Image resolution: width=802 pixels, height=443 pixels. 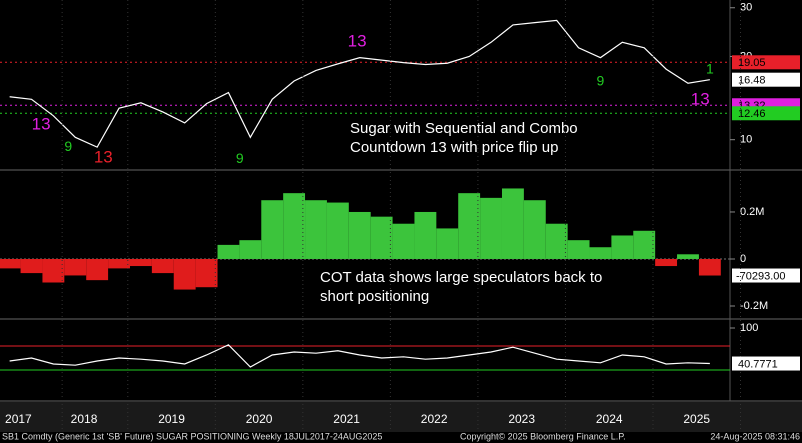 I want to click on x-tick-label: 2017, so click(x=18, y=419).